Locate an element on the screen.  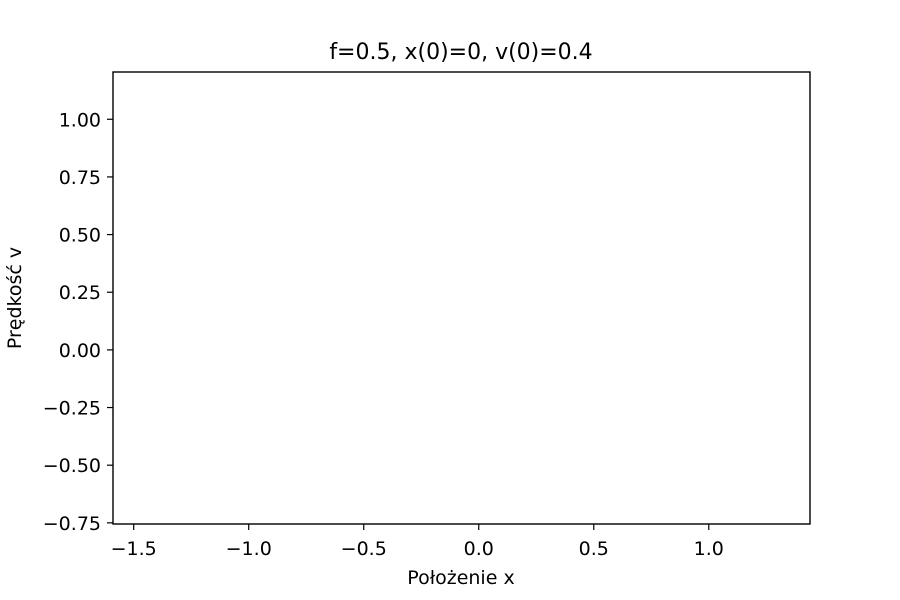
y-tick-label: 0.00 is located at coordinates (80, 351).